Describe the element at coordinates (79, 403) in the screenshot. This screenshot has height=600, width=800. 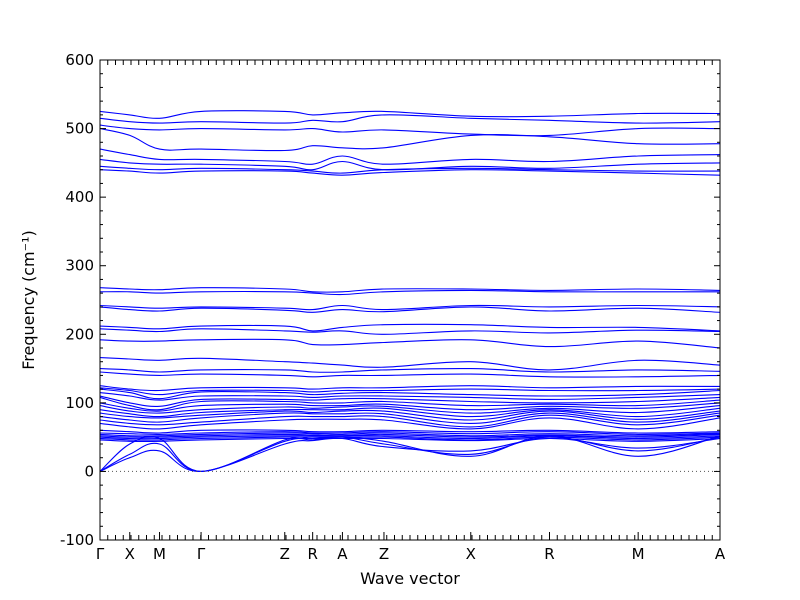
I see `y-tick-label: 100` at that location.